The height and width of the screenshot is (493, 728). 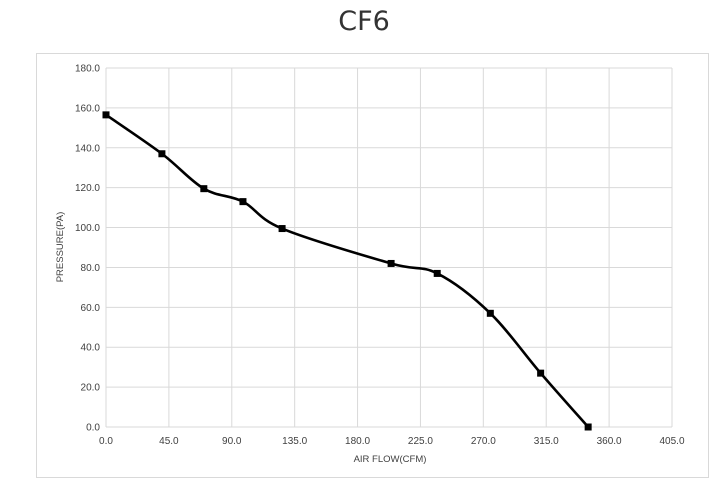 I want to click on x-tick-label: 180.0, so click(x=357, y=441).